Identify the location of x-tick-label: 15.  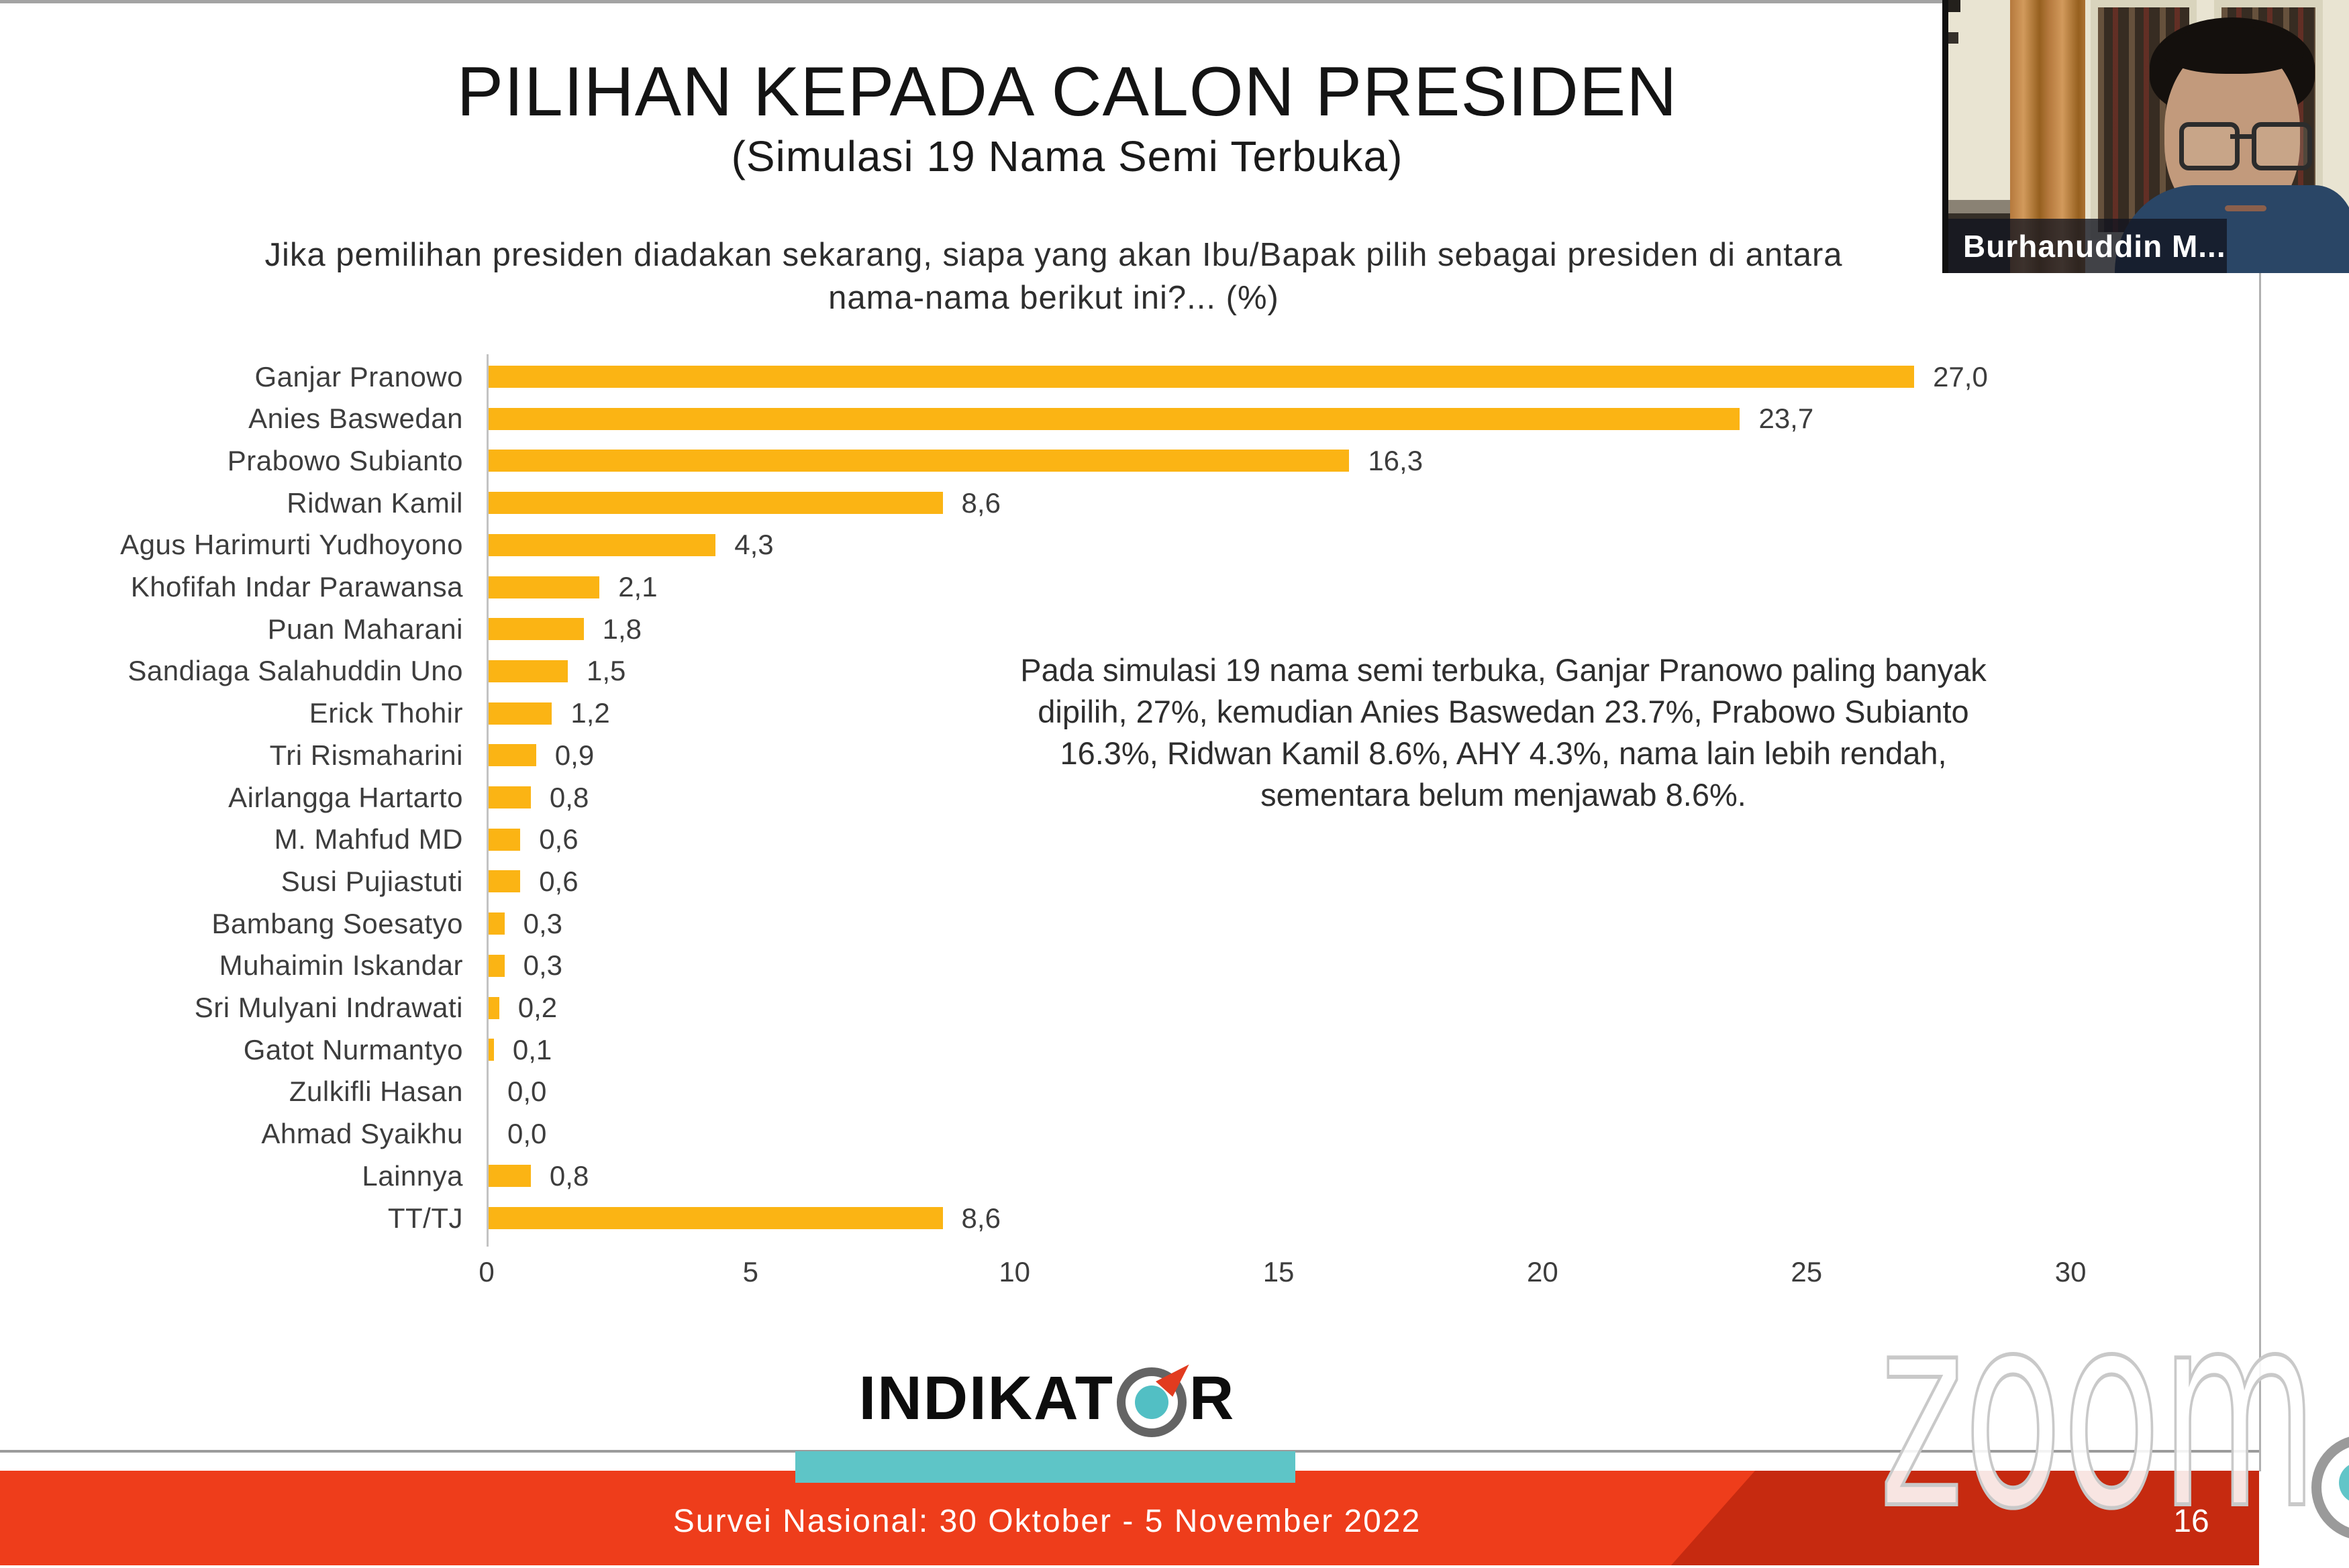
(1278, 1272).